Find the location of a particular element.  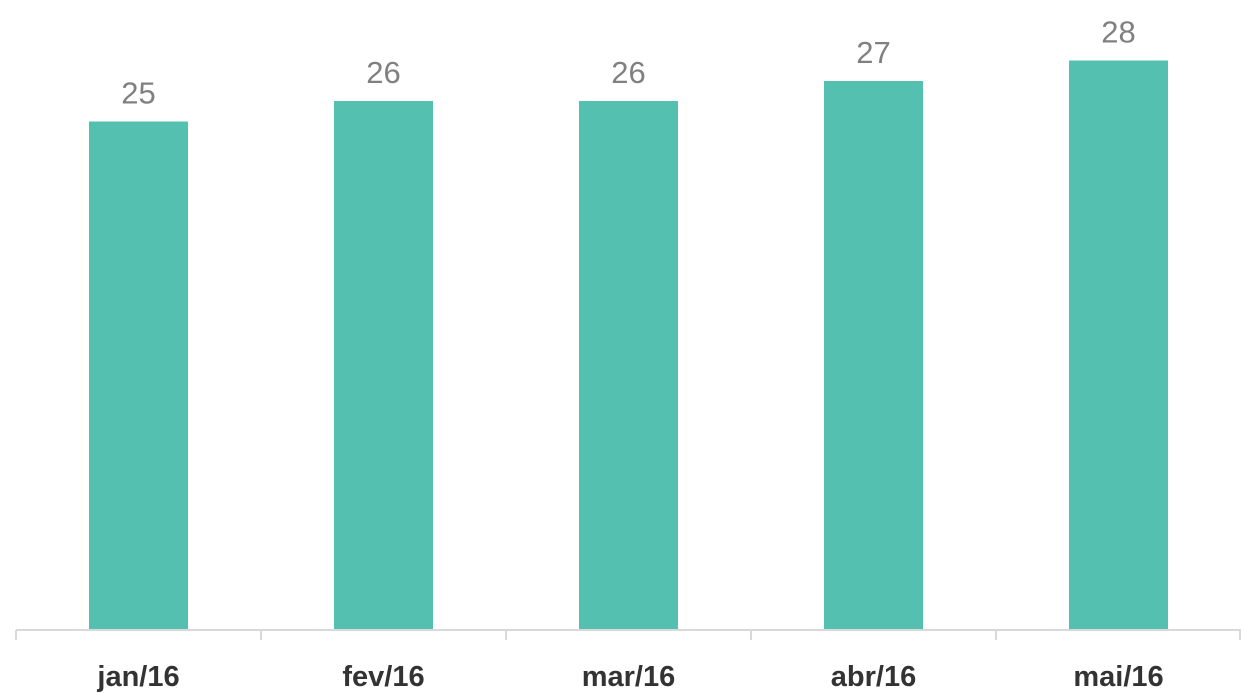

x-tick-label: abr/16 is located at coordinates (873, 677).